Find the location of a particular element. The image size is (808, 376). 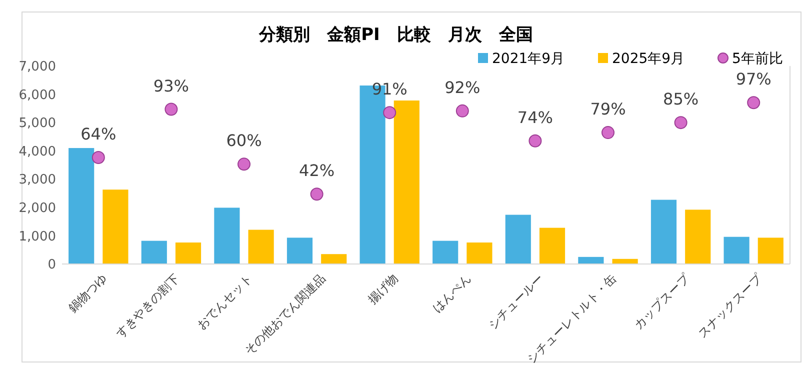

data-label: 74% is located at coordinates (535, 117).